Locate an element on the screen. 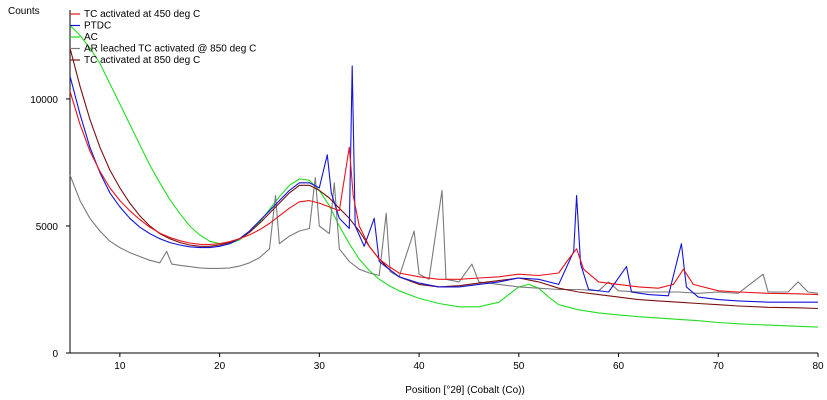 Image resolution: width=827 pixels, height=400 pixels. legend-label-3: AC is located at coordinates (91, 37).